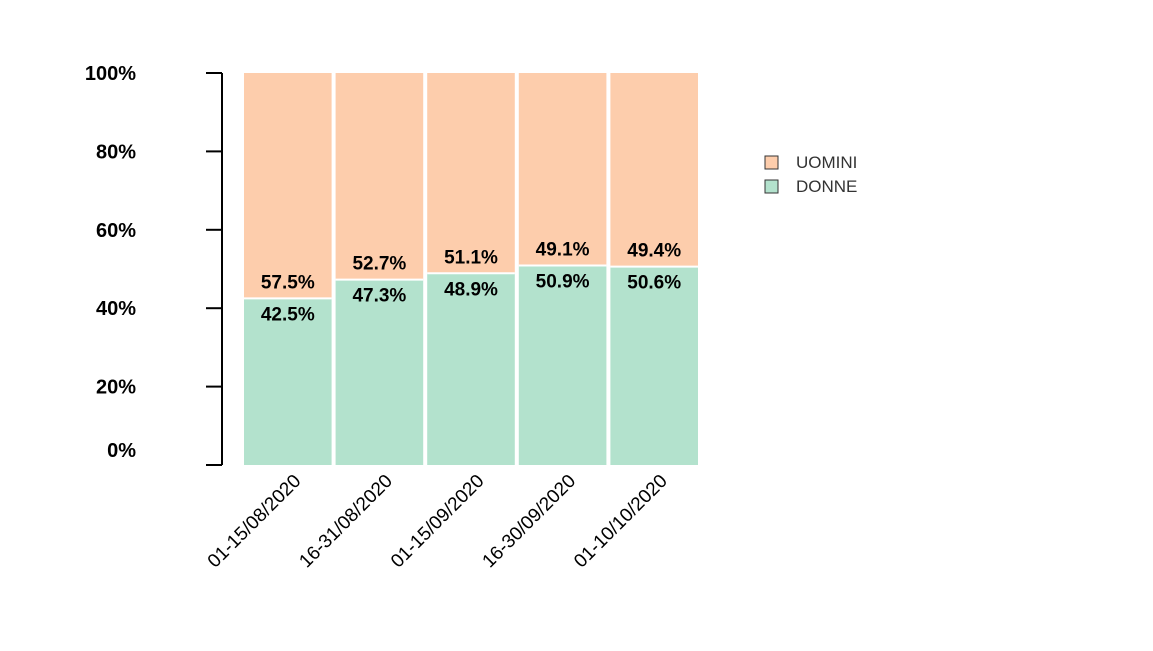 This screenshot has height=651, width=1153. Describe the element at coordinates (654, 251) in the screenshot. I see `data-label-uomini: 49.4%` at that location.